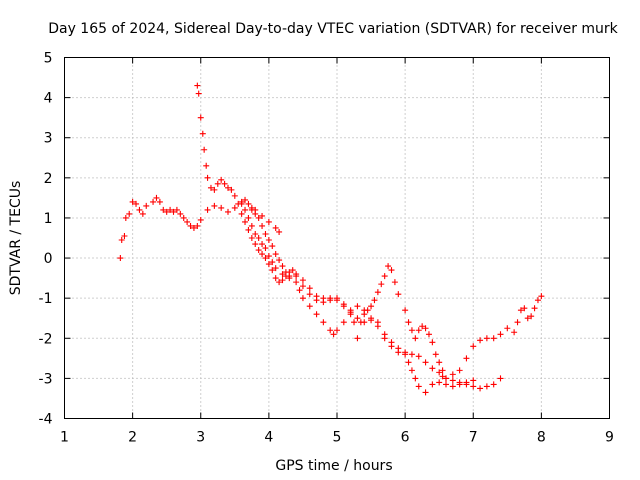 The height and width of the screenshot is (480, 640). I want to click on y-tick-label: 1, so click(48, 219).